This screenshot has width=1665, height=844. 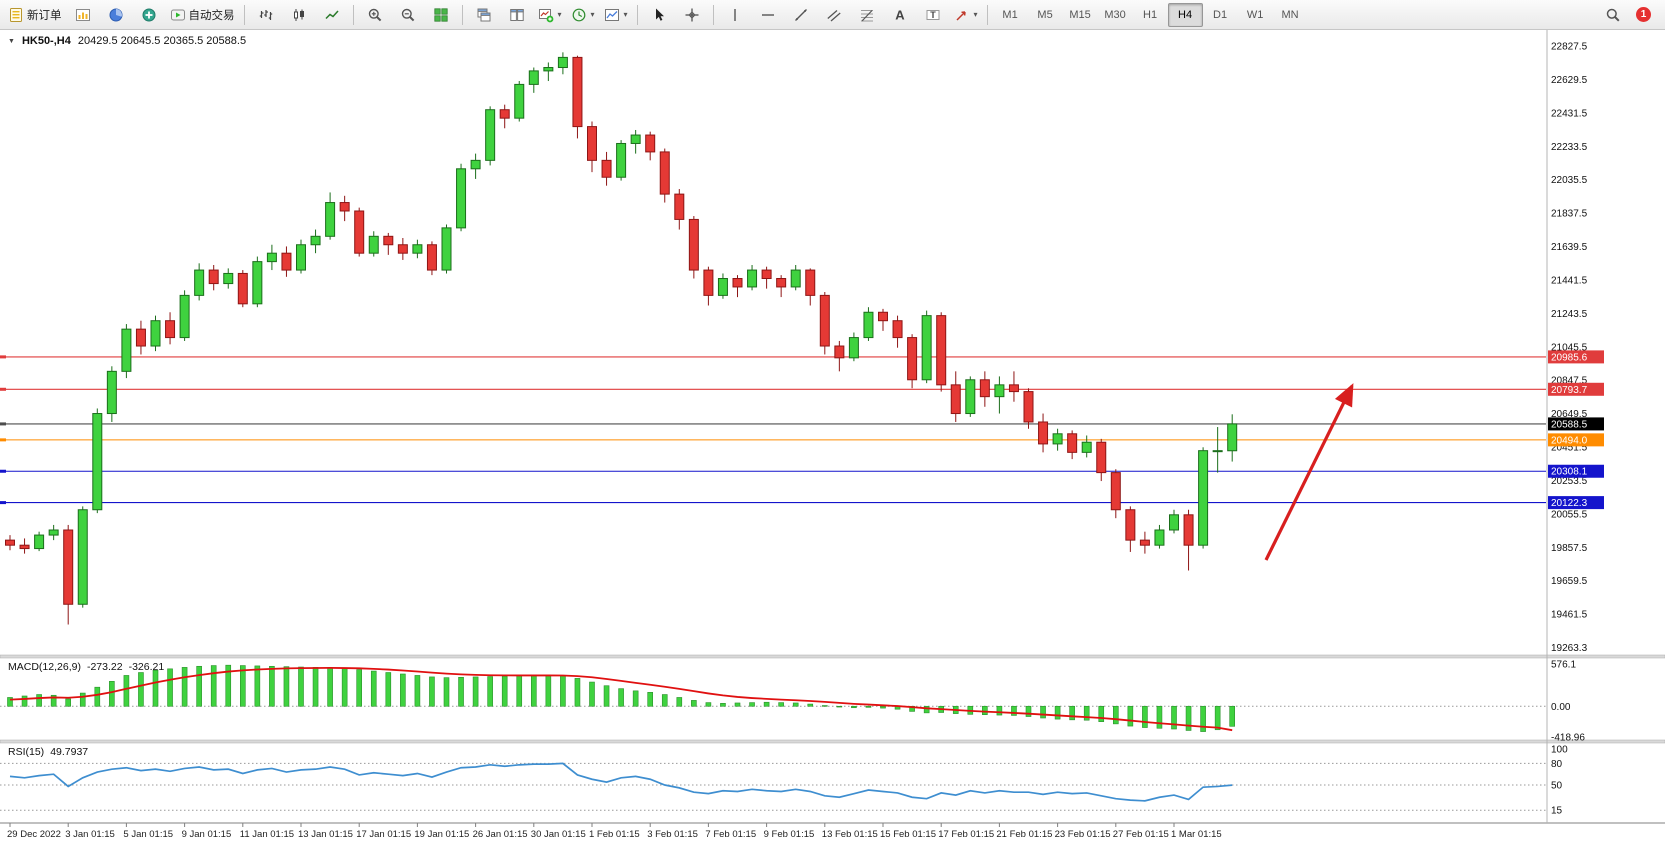 I want to click on macd-signal-value: -326.21, so click(x=146, y=667).